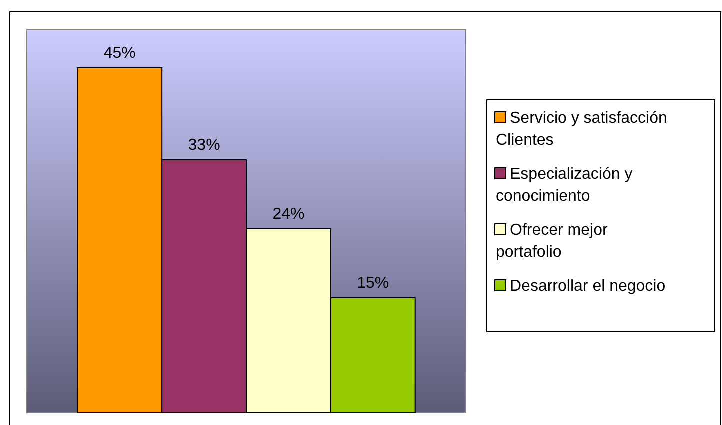 This screenshot has width=722, height=425. I want to click on legend-label: Servicio y satisfacción Clientes, so click(582, 129).